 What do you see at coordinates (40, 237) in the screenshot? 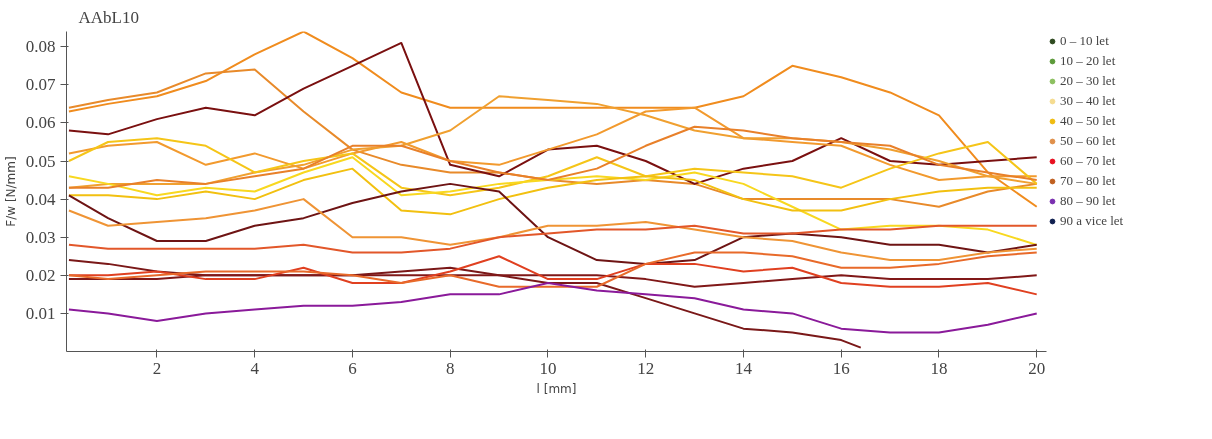
I see `y-tick-label: 0.03` at bounding box center [40, 237].